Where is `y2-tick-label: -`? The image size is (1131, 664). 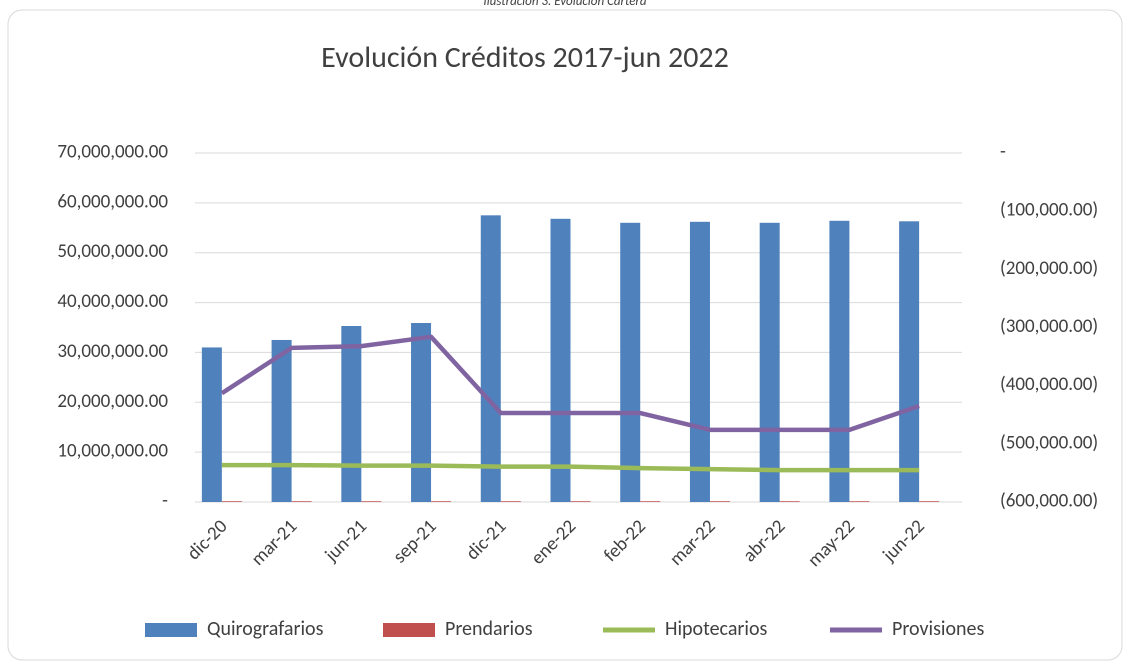 y2-tick-label: - is located at coordinates (1003, 152).